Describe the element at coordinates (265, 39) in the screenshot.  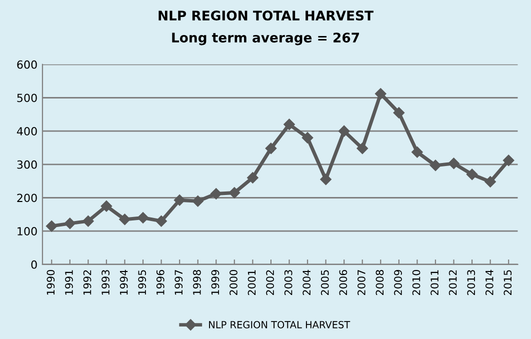
I see `chart-subtitle: Long term average = 267` at that location.